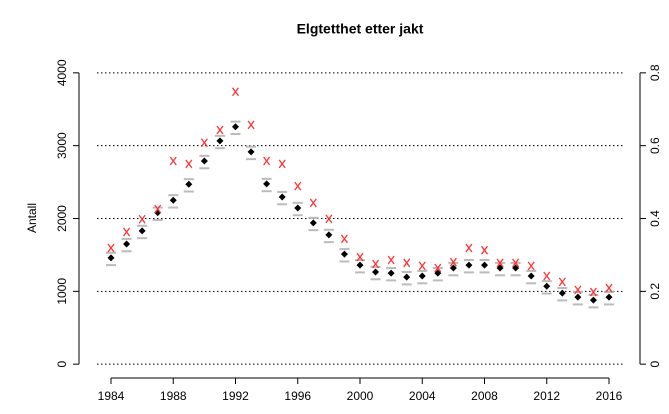 The height and width of the screenshot is (414, 669). Describe the element at coordinates (546, 396) in the screenshot. I see `x-tick-label: 2012` at that location.